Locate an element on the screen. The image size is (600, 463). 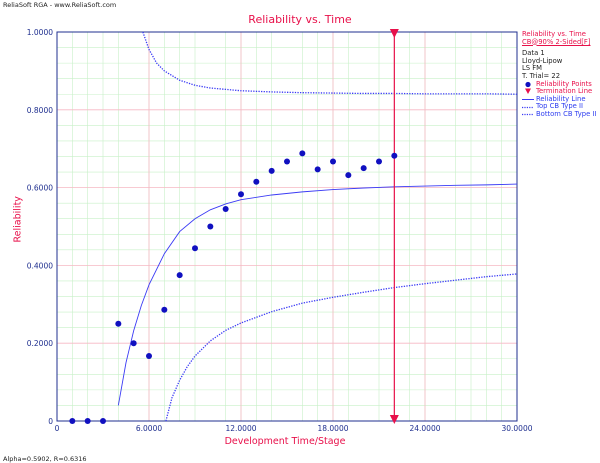
x-tick-label: 0 is located at coordinates (57, 428).